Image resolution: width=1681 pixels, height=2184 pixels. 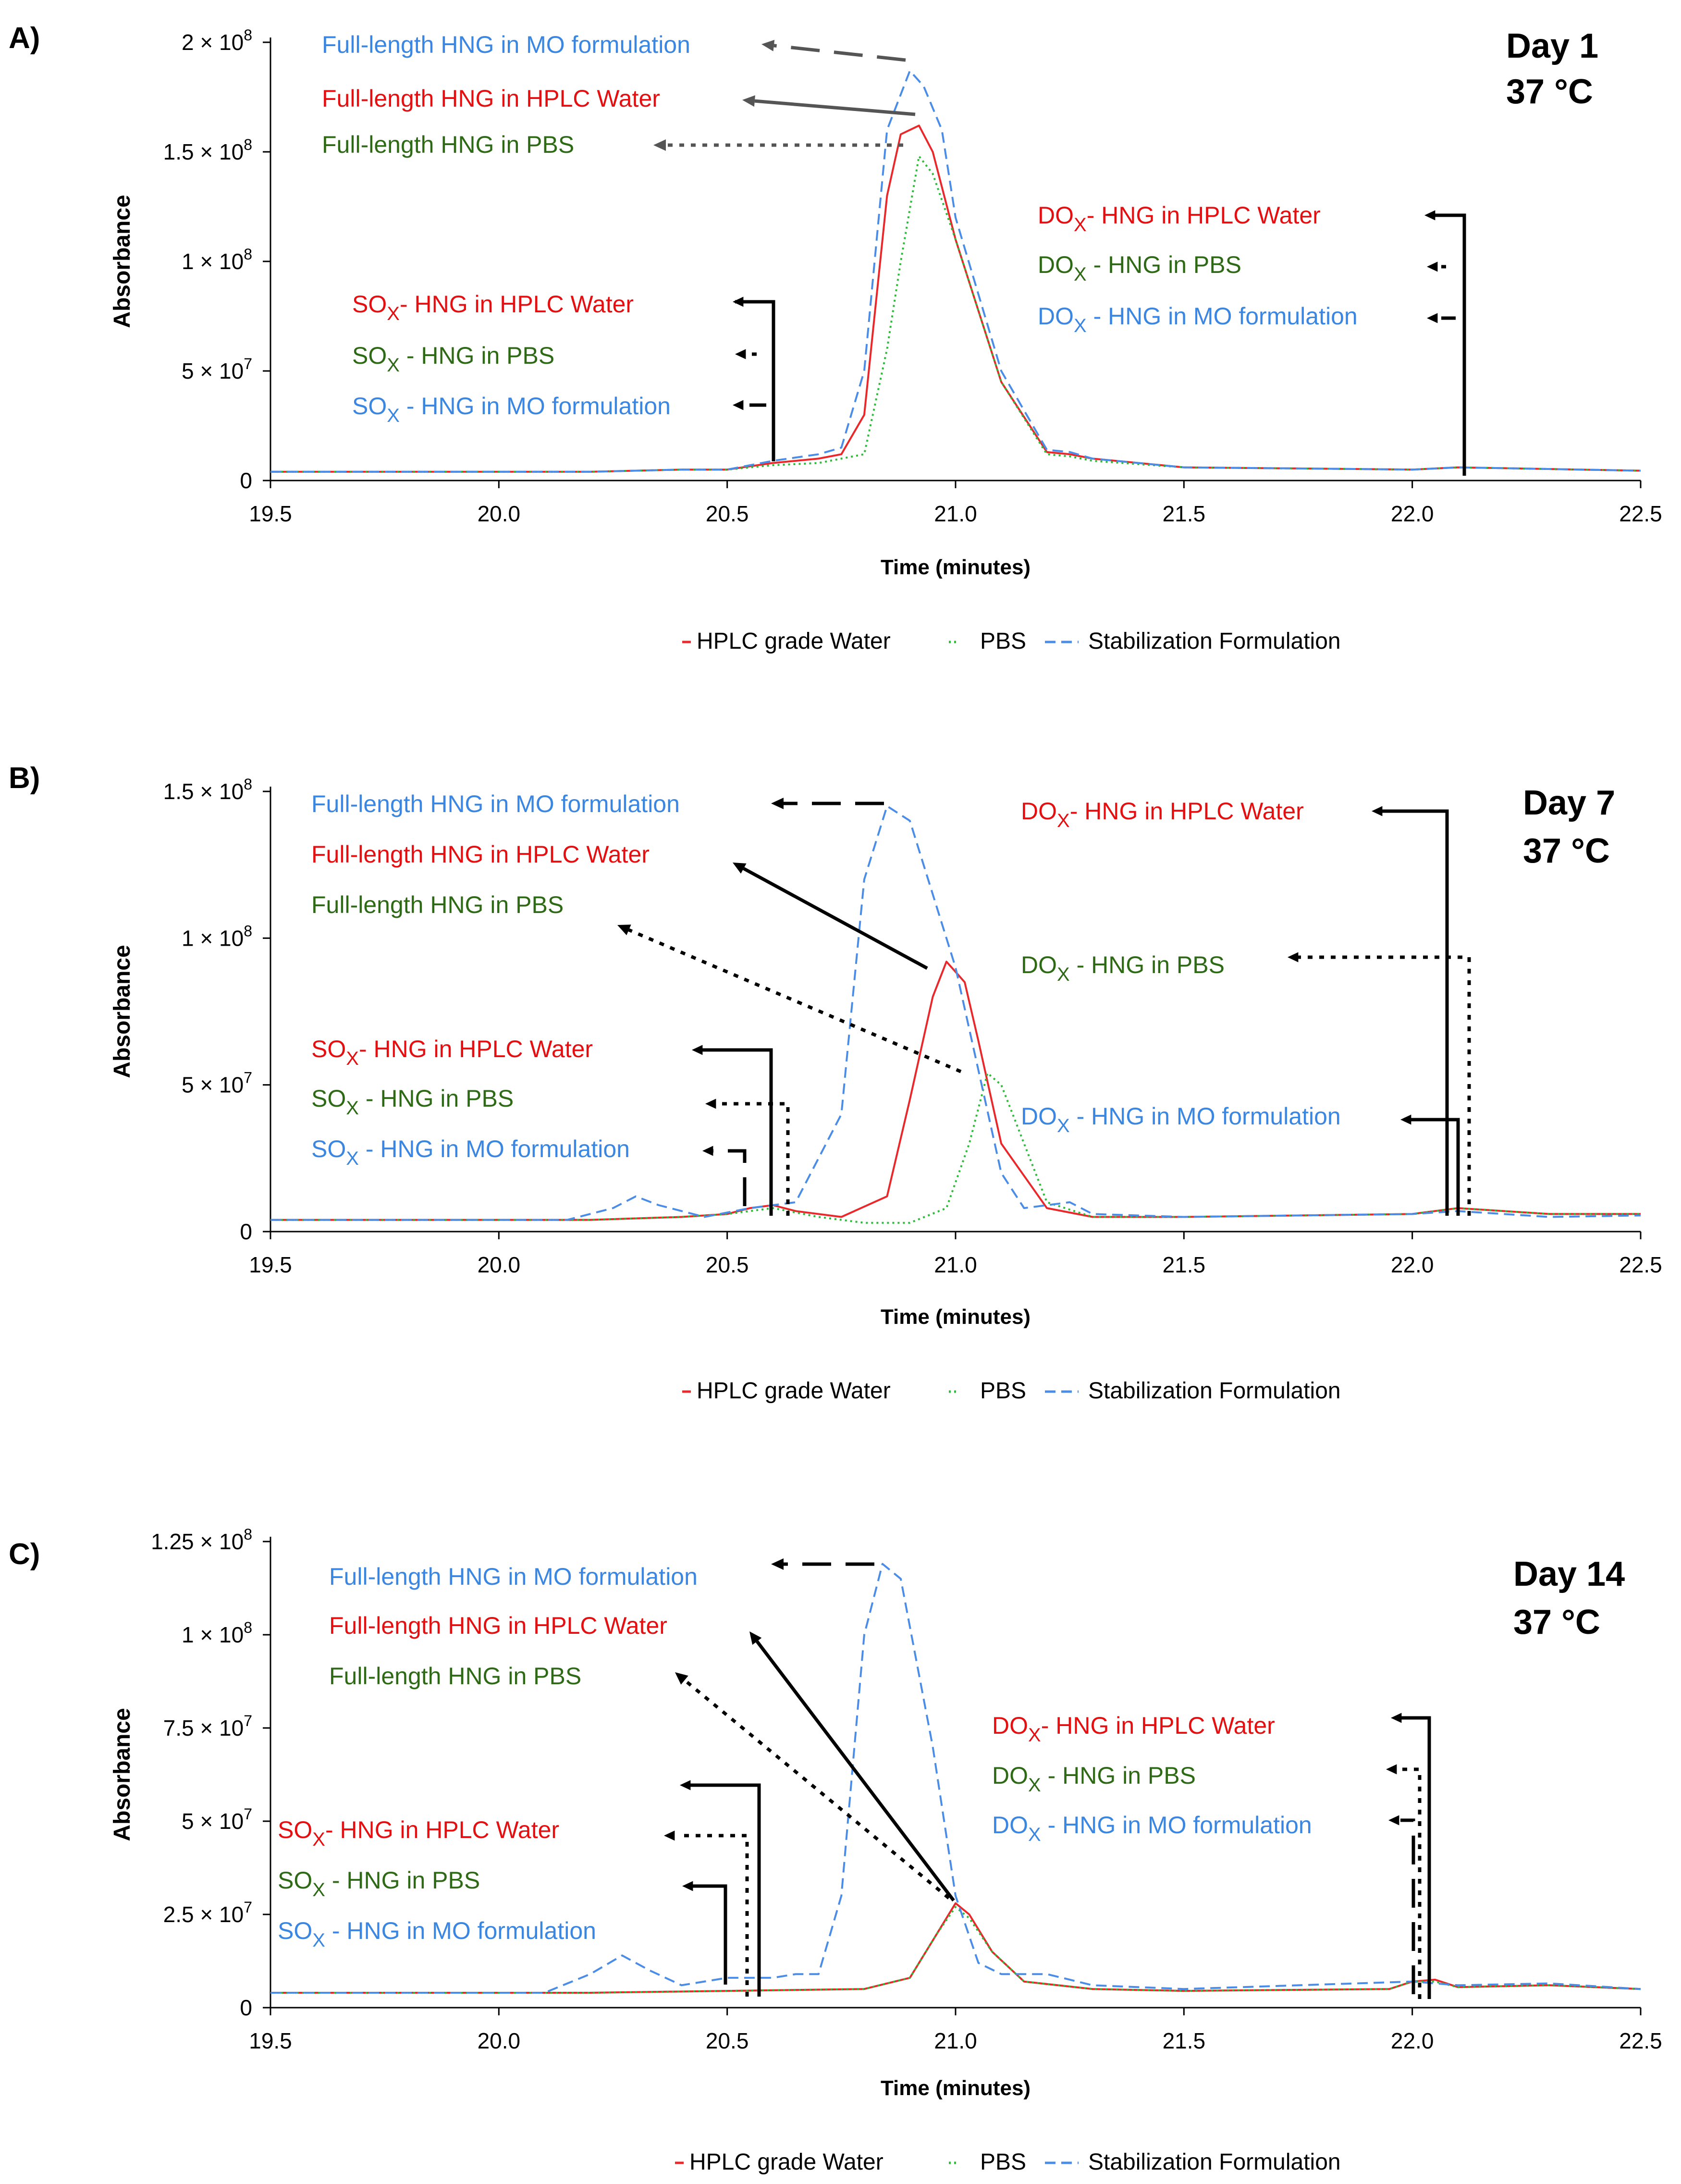 I want to click on annotation-label: SOX - HNG in MO formulation, so click(x=437, y=1934).